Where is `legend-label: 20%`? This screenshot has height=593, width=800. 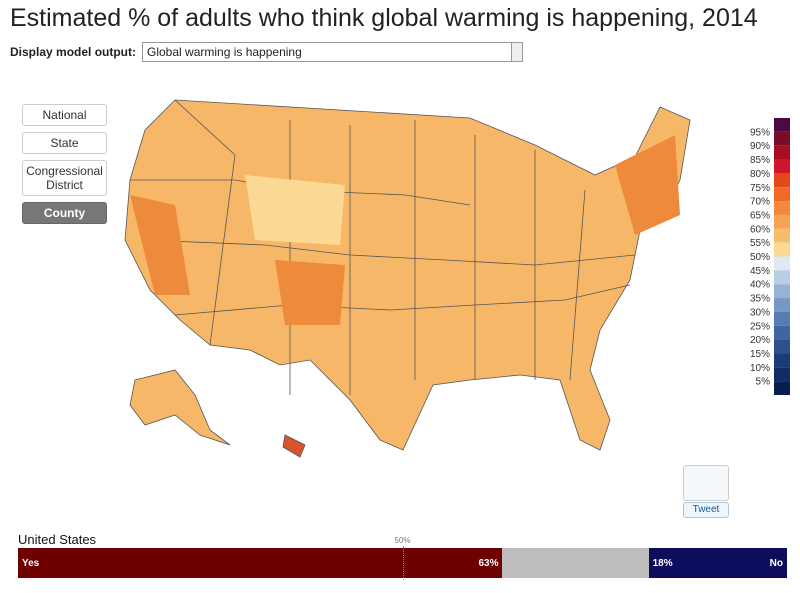 legend-label: 20% is located at coordinates (760, 340).